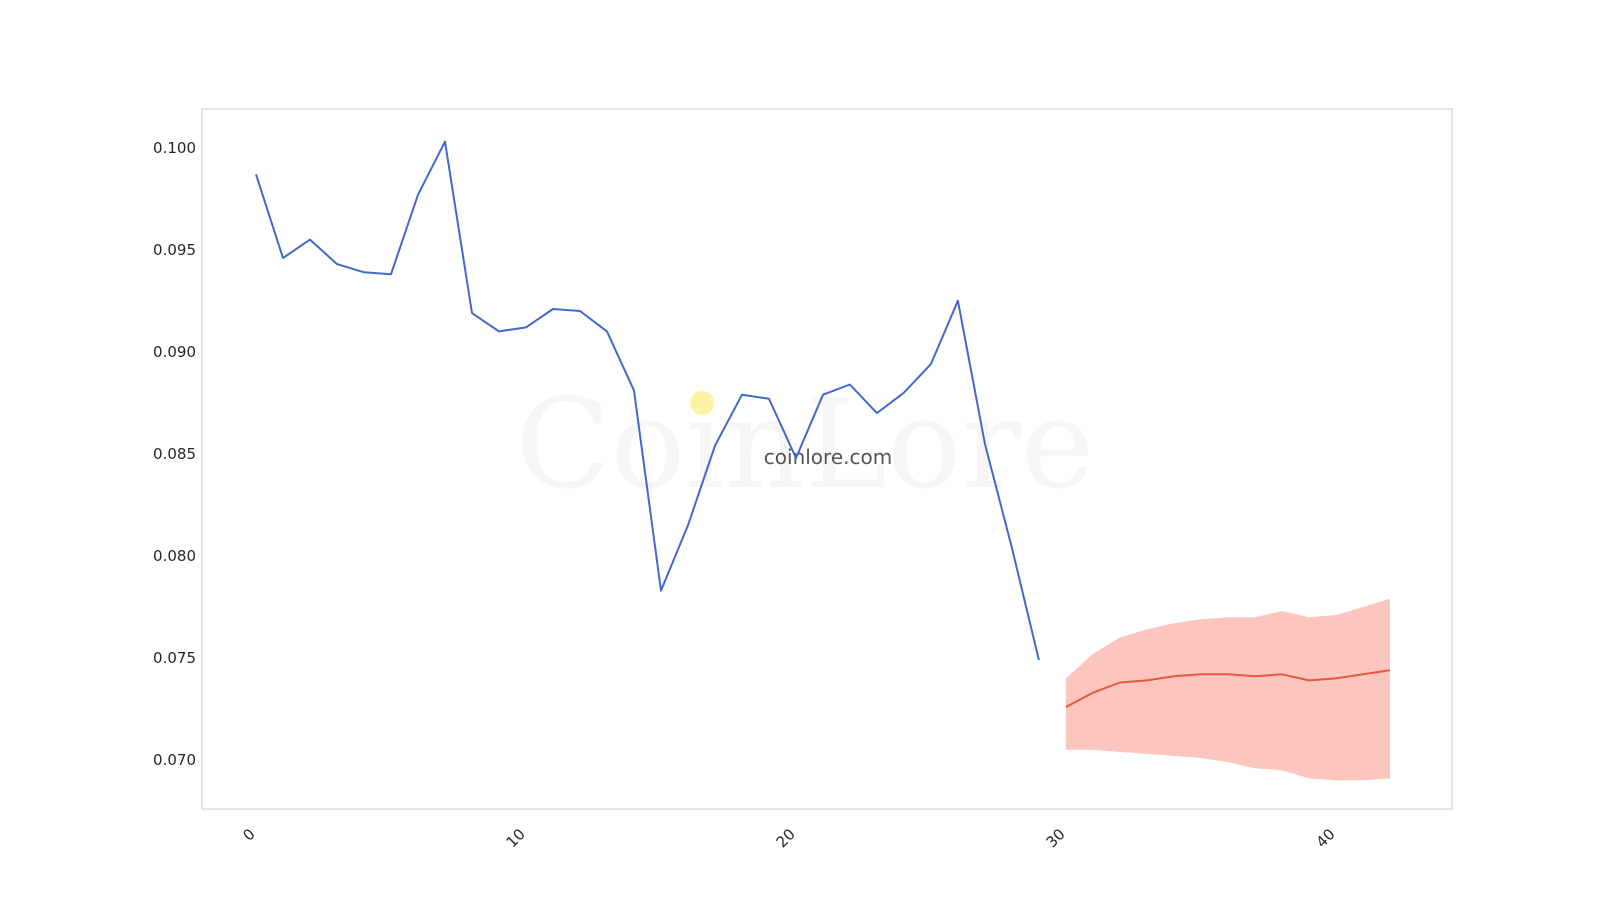 The height and width of the screenshot is (900, 1600). Describe the element at coordinates (1055, 838) in the screenshot. I see `x-tick-label: 30` at that location.